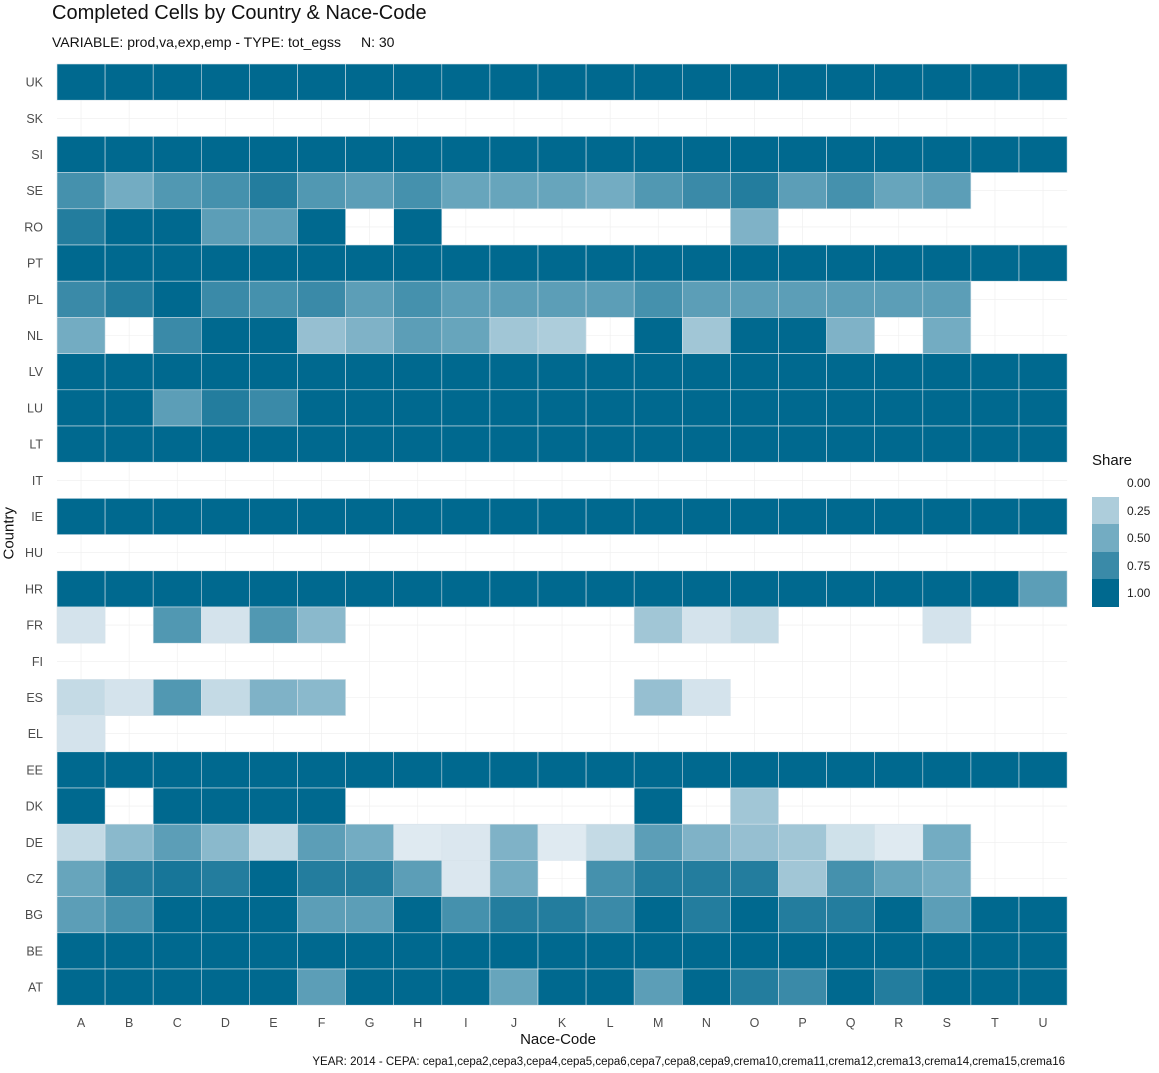  Describe the element at coordinates (35, 807) in the screenshot. I see `y-tick-label: DK` at that location.